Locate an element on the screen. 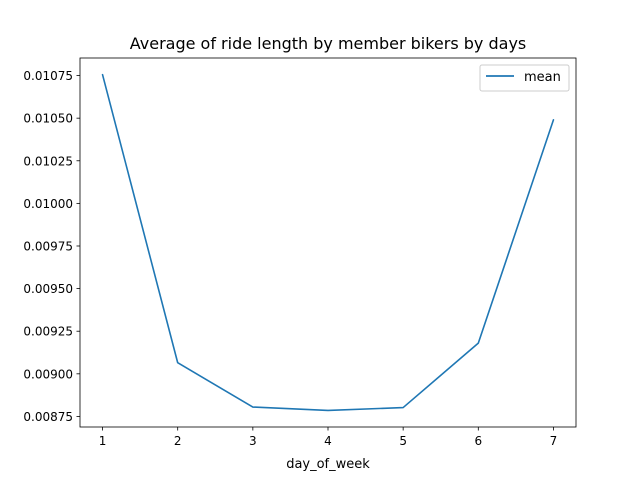 Image resolution: width=640 pixels, height=480 pixels. y-tick-label: 0.00950 is located at coordinates (48, 289).